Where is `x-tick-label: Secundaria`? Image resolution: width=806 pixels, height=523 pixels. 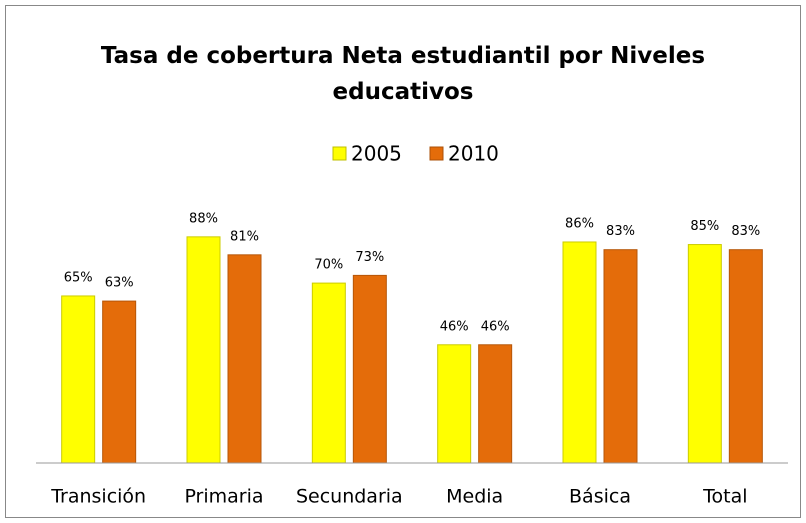
x-tick-label: Secundaria is located at coordinates (349, 497).